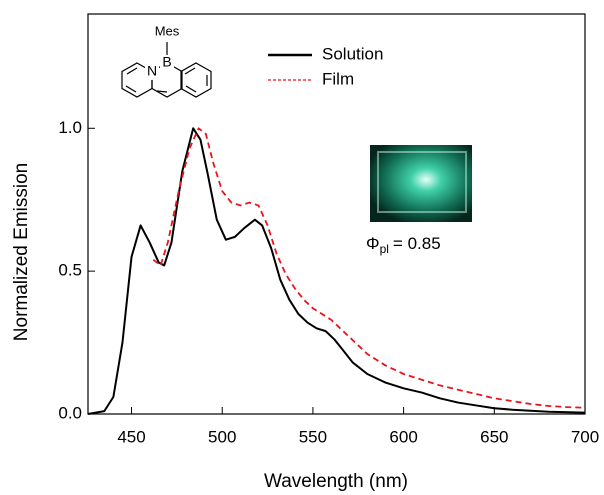 Image resolution: width=604 pixels, height=495 pixels. What do you see at coordinates (21, 252) in the screenshot?
I see `y-axis-label: Normalized Emission` at bounding box center [21, 252].